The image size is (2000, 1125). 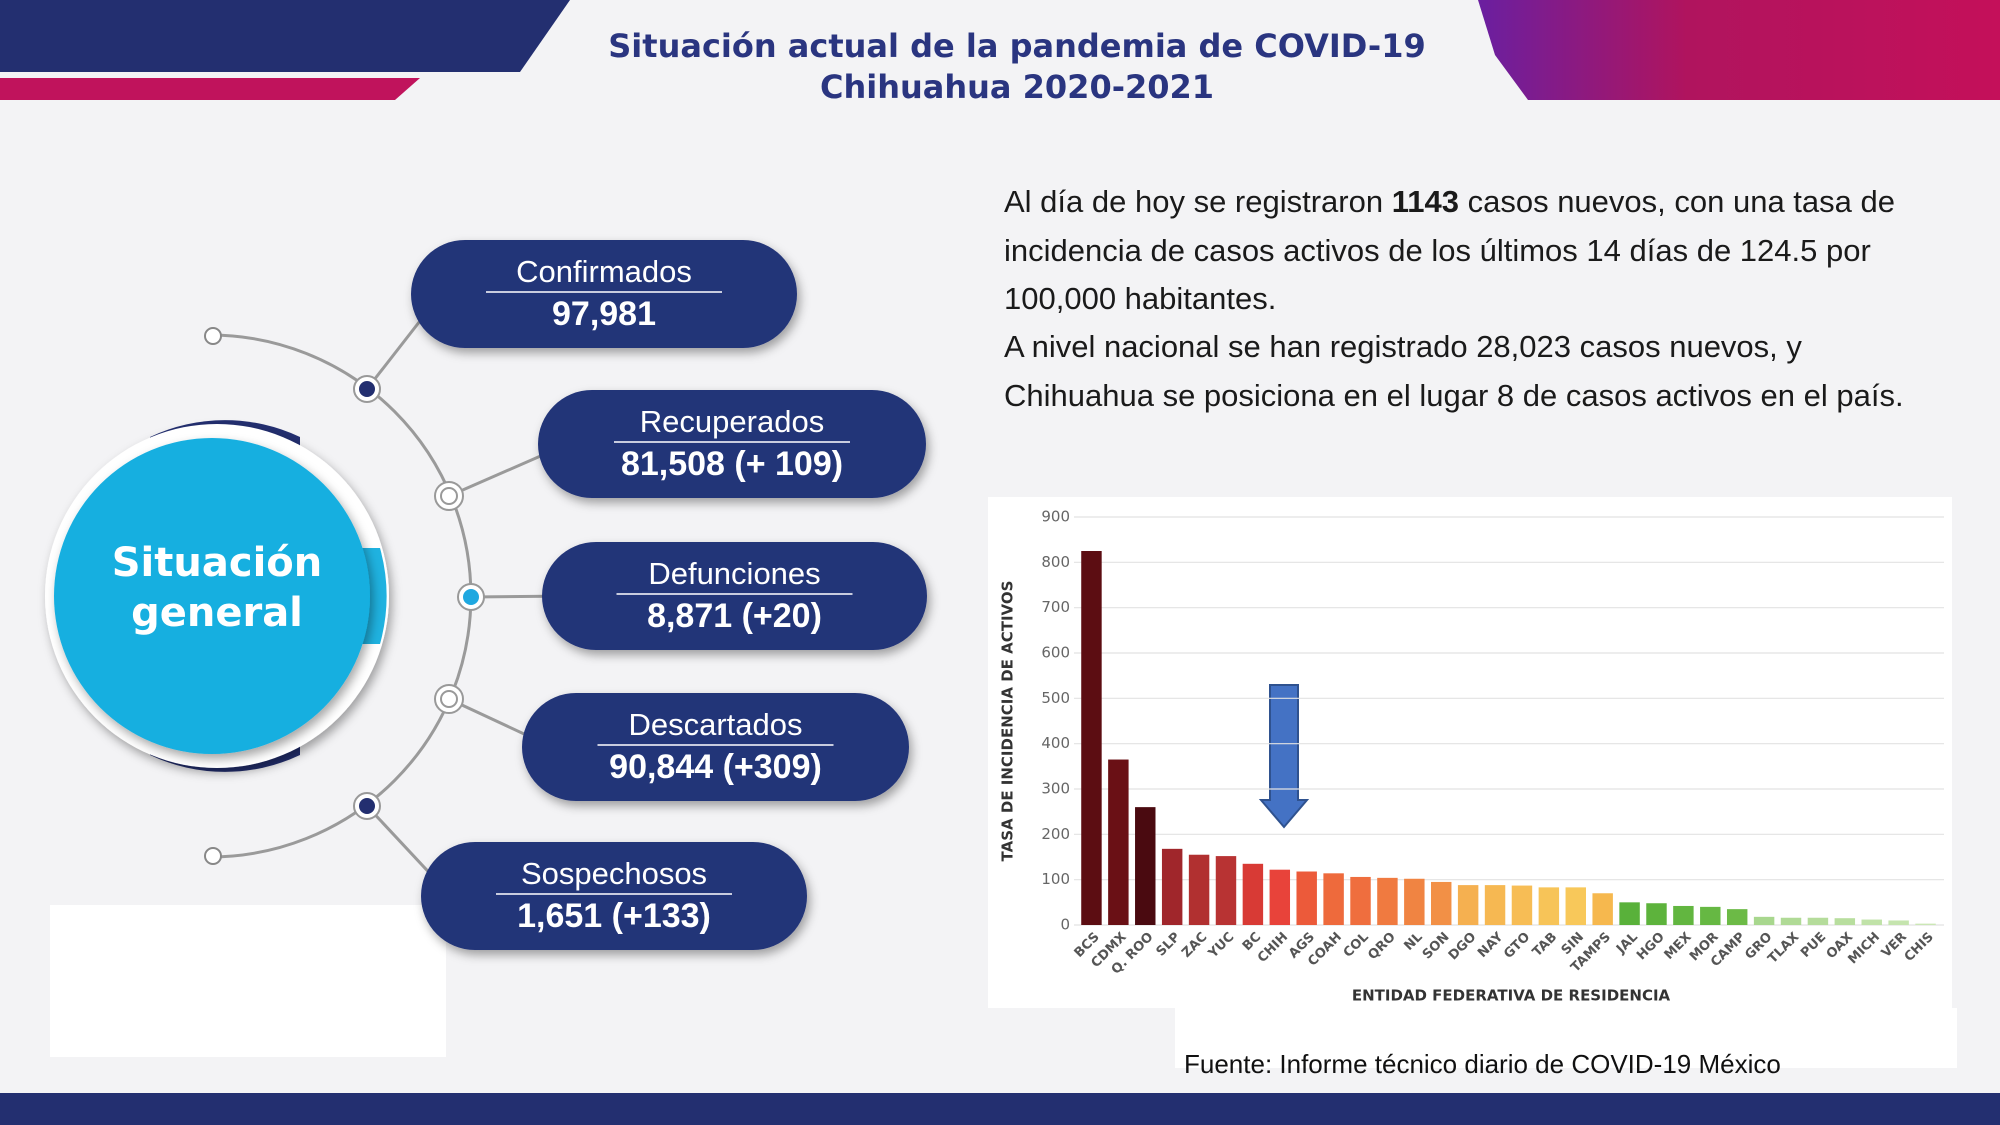 What do you see at coordinates (1055, 517) in the screenshot?
I see `y-tick-label: 900` at bounding box center [1055, 517].